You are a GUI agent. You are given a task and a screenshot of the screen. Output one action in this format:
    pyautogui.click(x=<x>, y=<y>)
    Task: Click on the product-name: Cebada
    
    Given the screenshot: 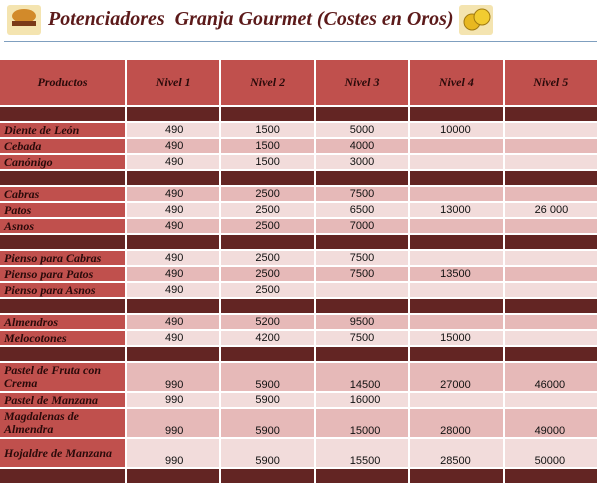 What is the action you would take?
    pyautogui.click(x=62, y=146)
    